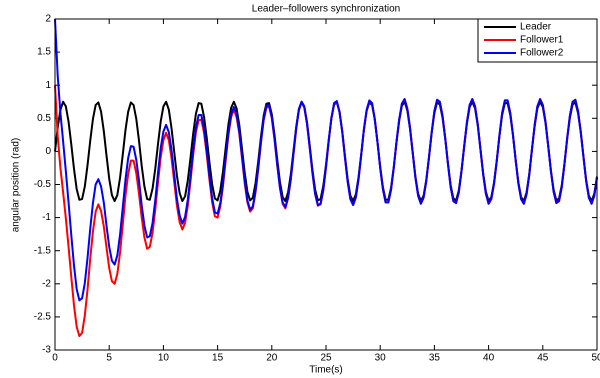  Describe the element at coordinates (43, 184) in the screenshot. I see `y-tick-label: -0.5` at that location.